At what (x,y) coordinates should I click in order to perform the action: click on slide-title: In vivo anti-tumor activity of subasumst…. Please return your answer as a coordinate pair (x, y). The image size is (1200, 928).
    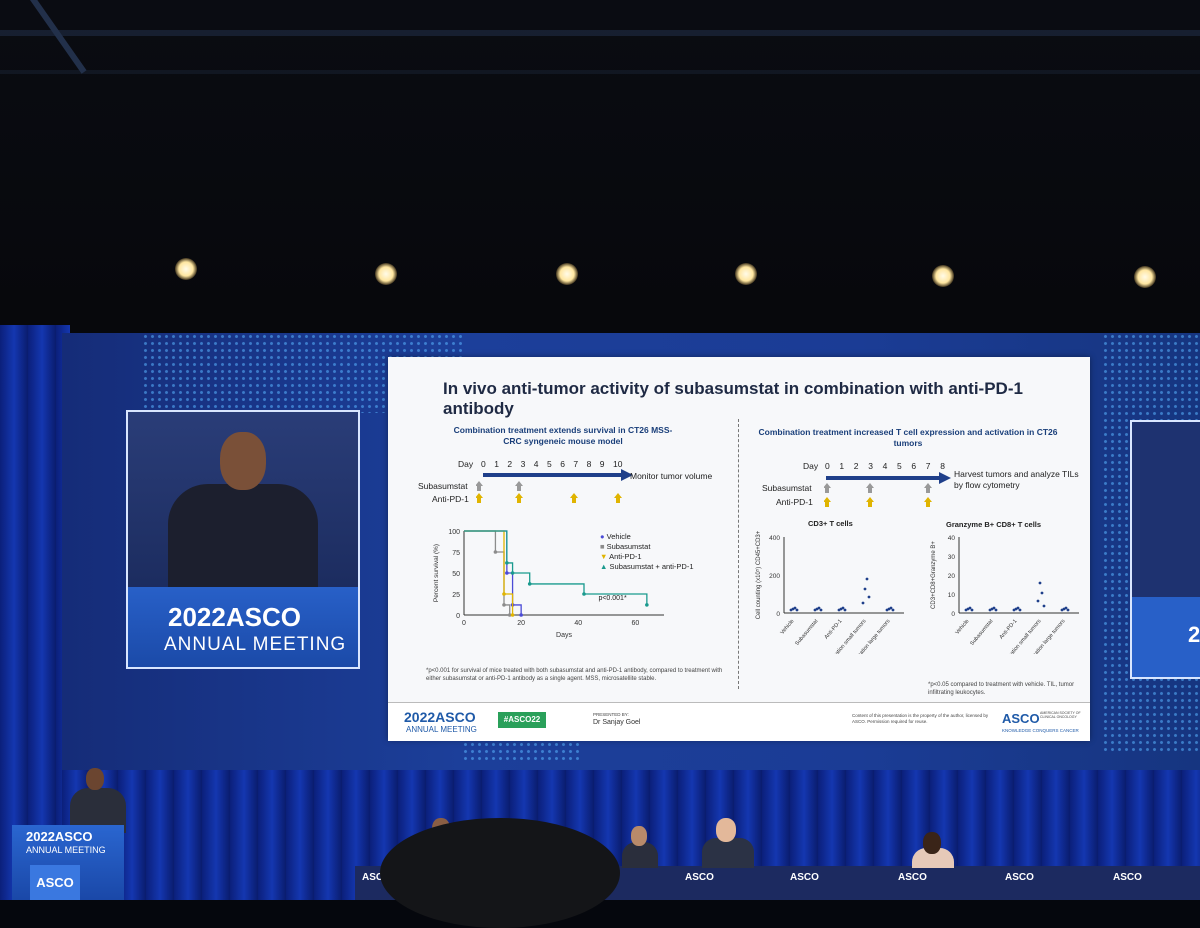
    Looking at the image, I should click on (733, 398).